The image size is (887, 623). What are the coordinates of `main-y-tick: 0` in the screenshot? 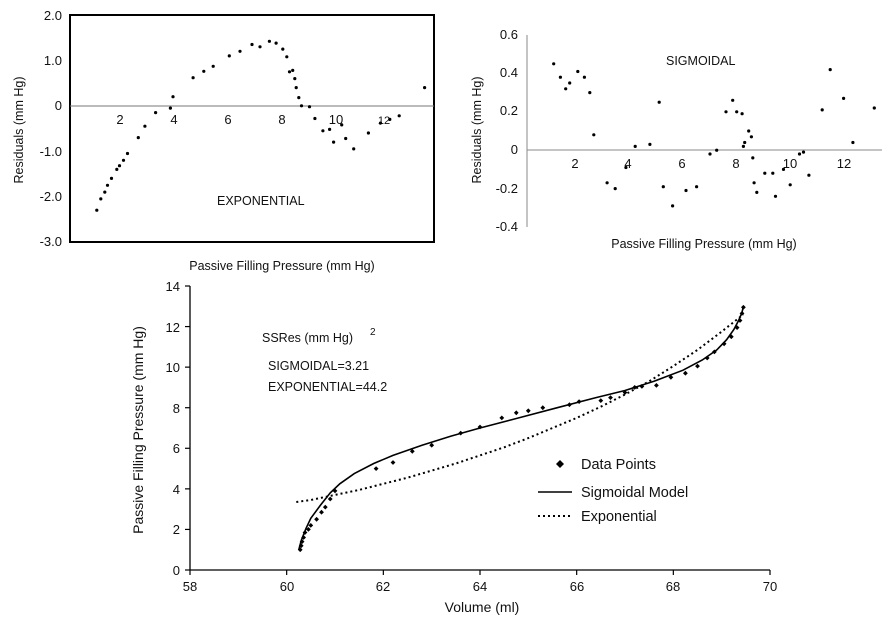 It's located at (176, 570).